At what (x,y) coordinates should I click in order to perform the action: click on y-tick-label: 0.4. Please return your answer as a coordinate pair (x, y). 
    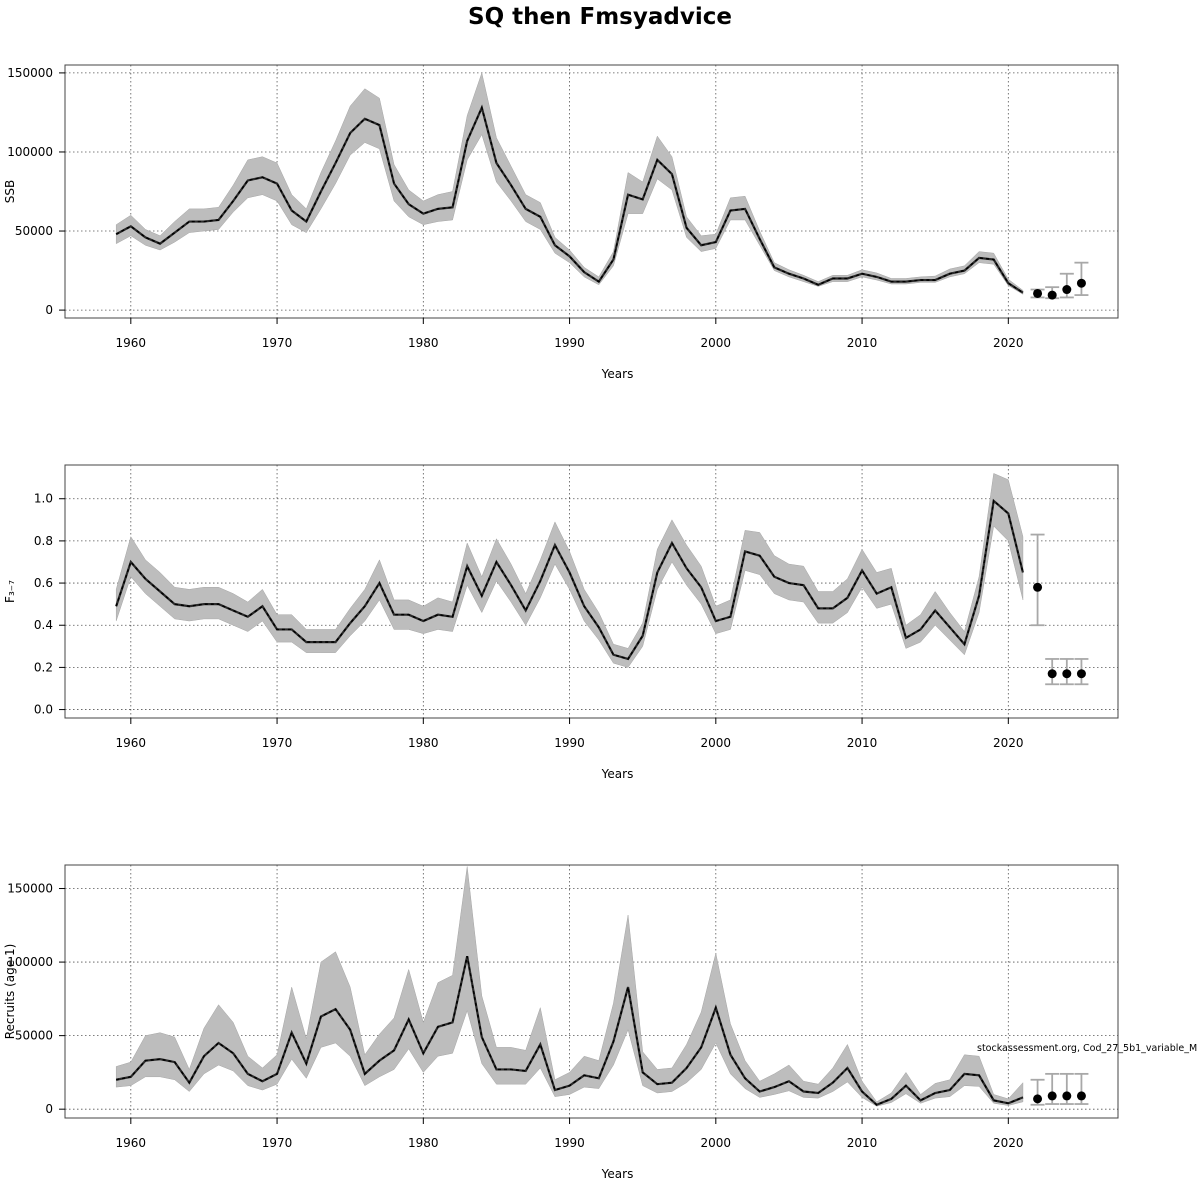
    Looking at the image, I should click on (43, 625).